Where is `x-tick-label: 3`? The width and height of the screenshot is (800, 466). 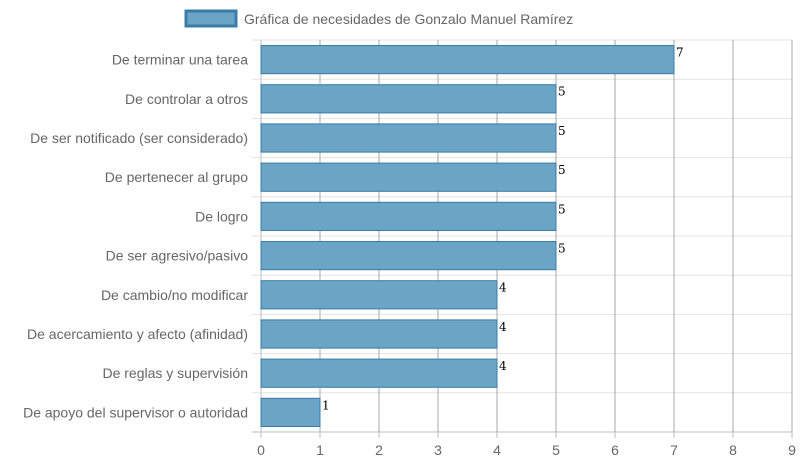
x-tick-label: 3 is located at coordinates (438, 450).